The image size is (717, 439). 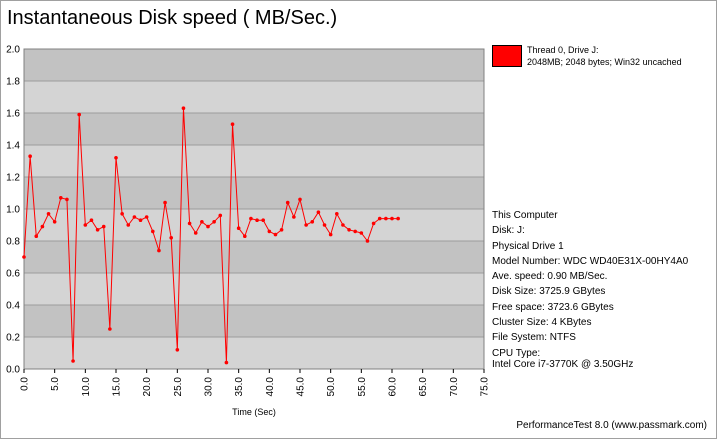 I want to click on y-tick-label: 0.4, so click(x=13, y=306).